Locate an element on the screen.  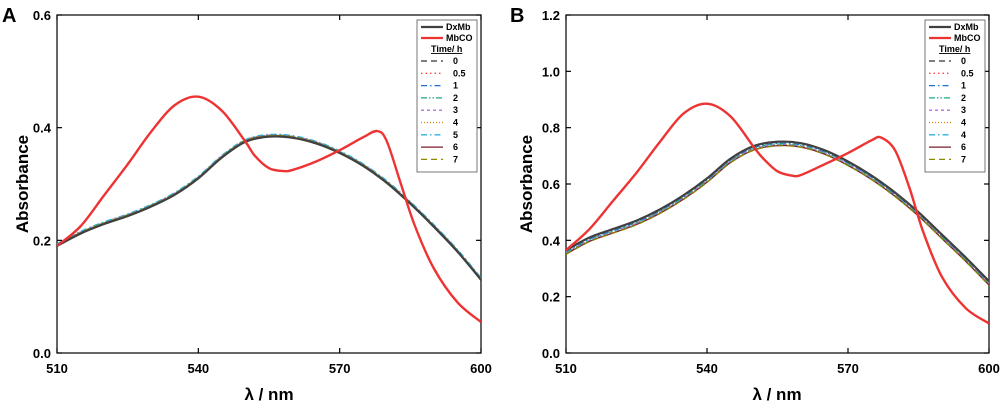
panel-b-y-tick-label: 1.2 is located at coordinates (551, 15).